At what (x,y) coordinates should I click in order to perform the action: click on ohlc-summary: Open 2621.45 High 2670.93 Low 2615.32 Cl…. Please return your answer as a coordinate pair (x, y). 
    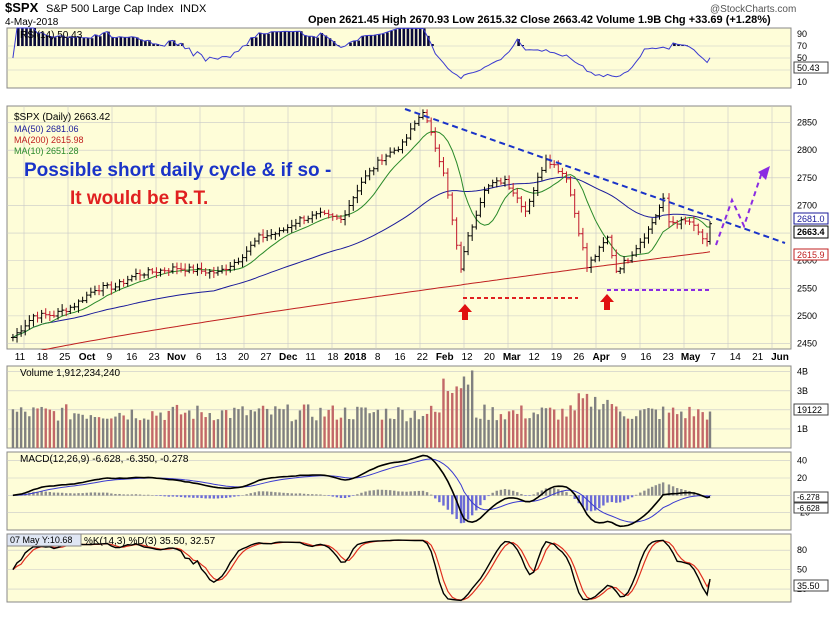
    Looking at the image, I should click on (539, 20).